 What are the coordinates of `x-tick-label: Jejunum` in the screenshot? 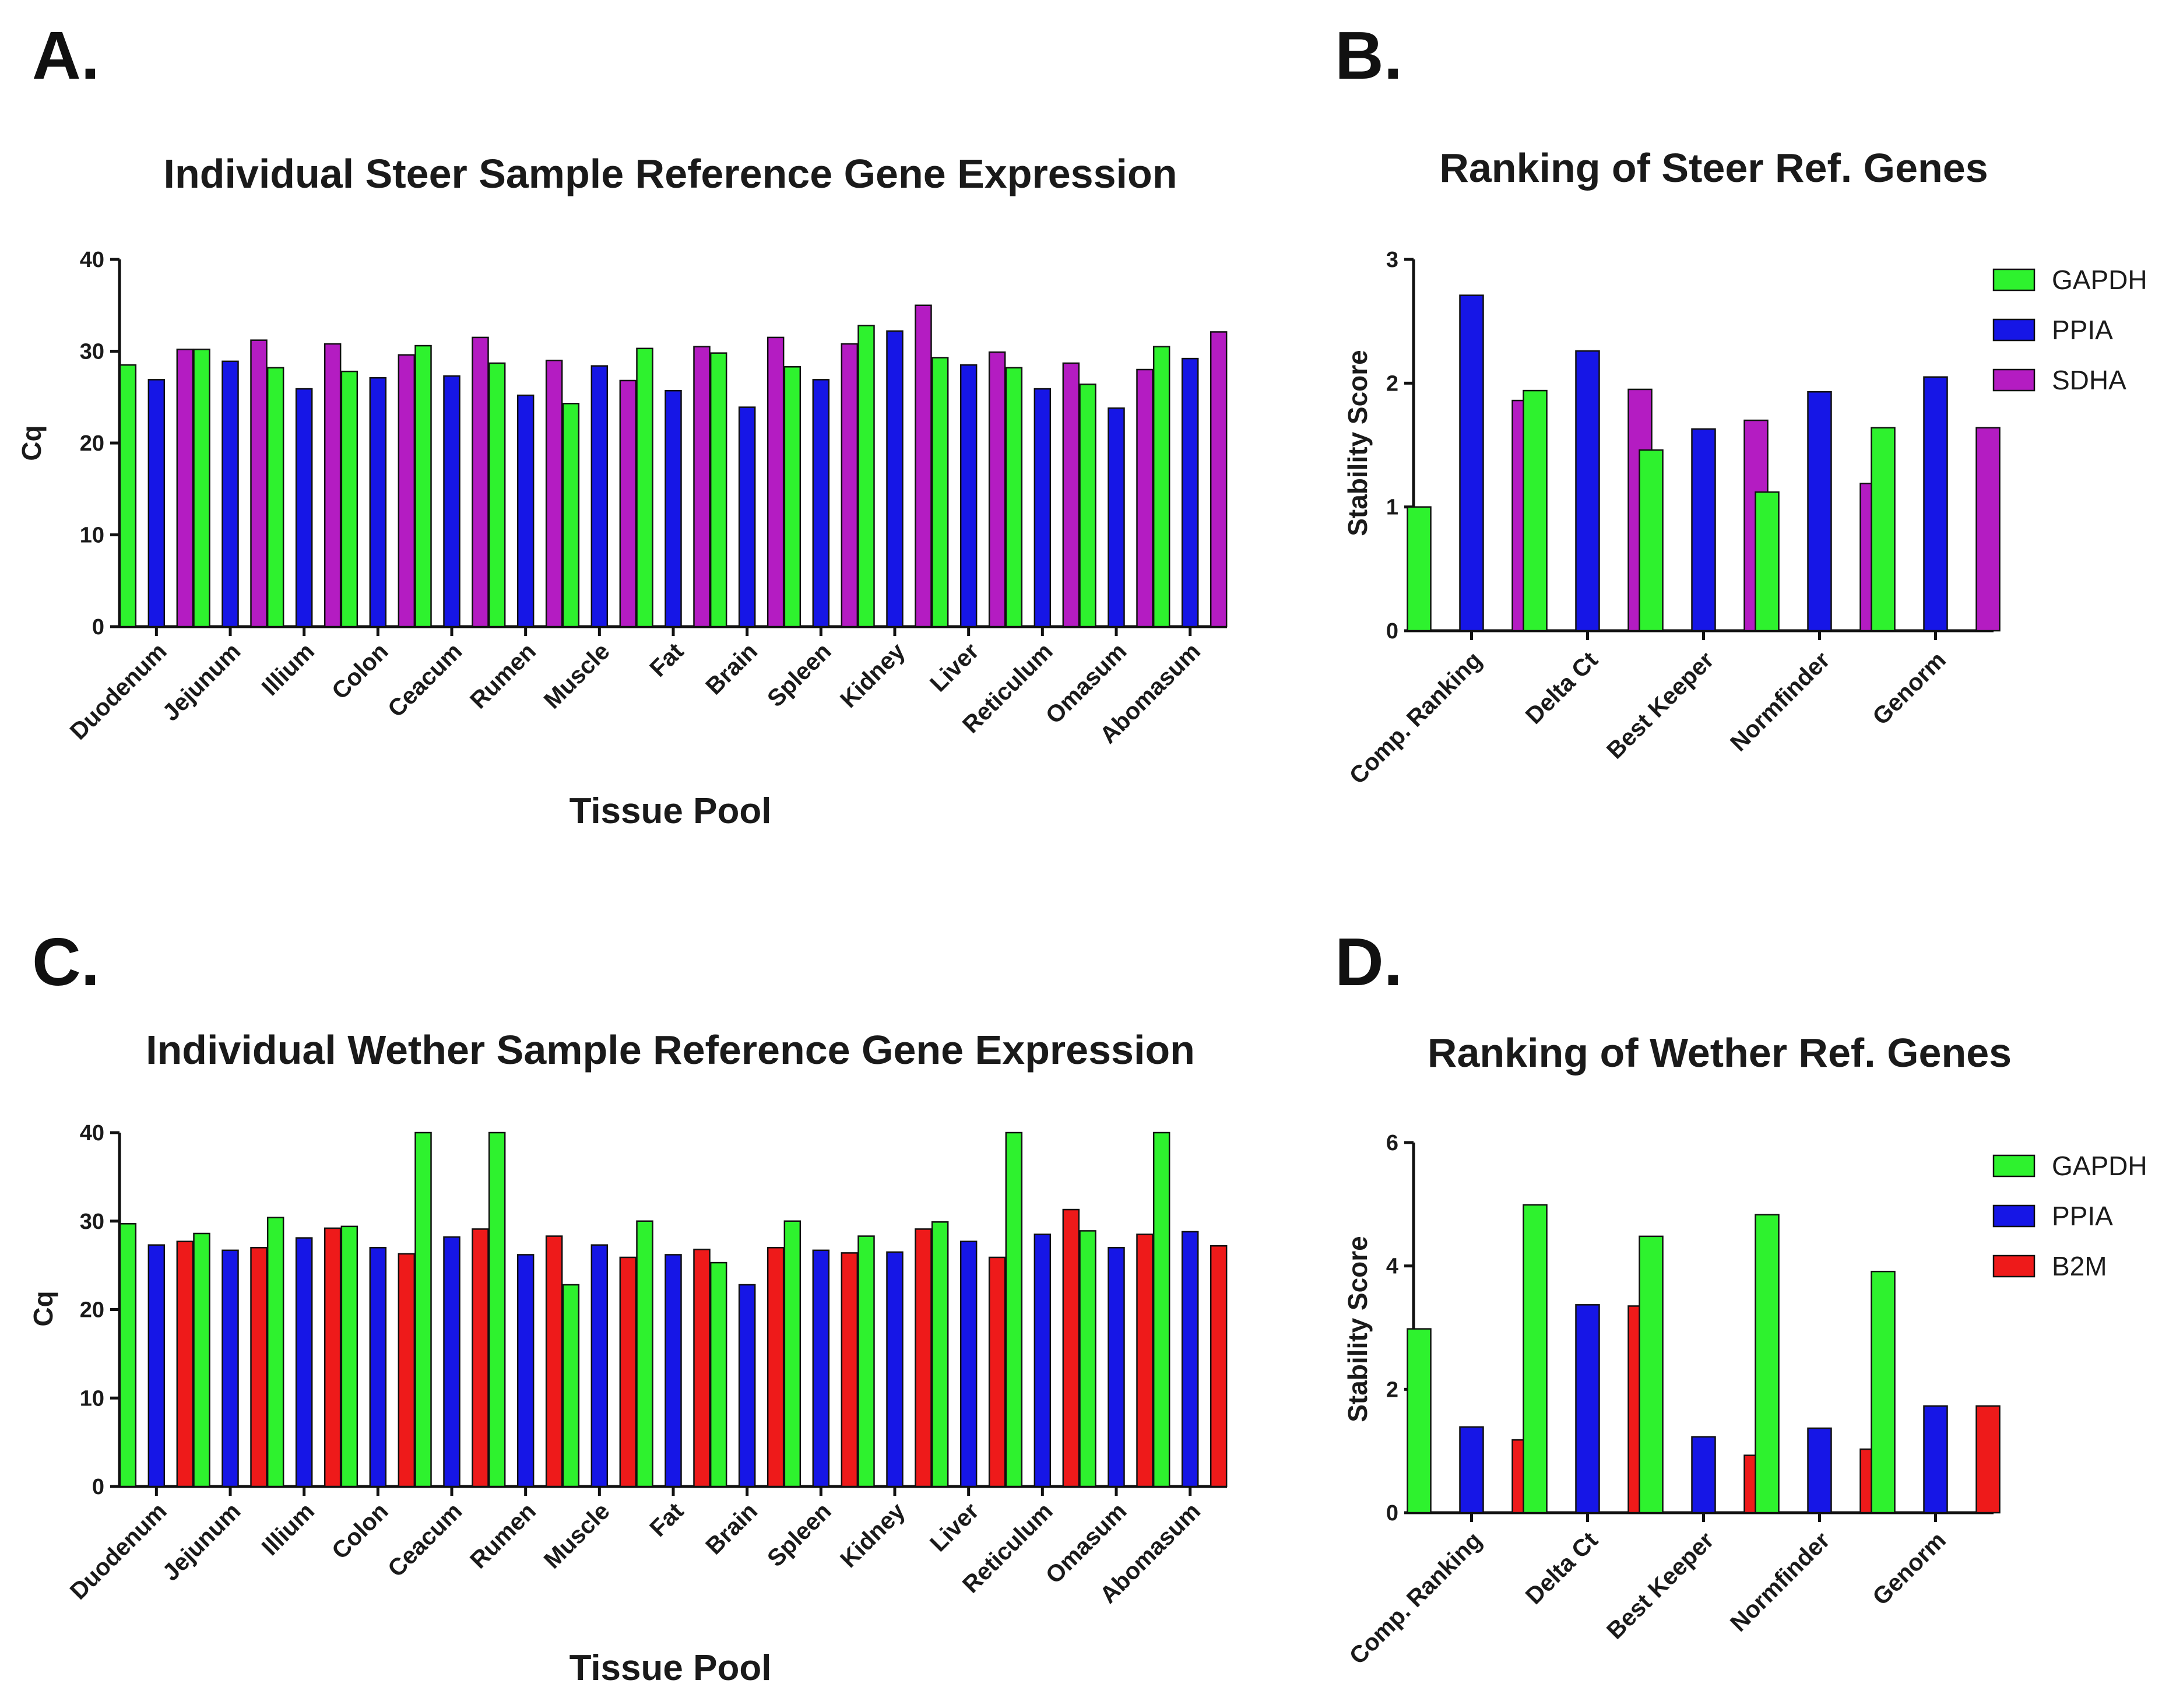 It's located at (201, 682).